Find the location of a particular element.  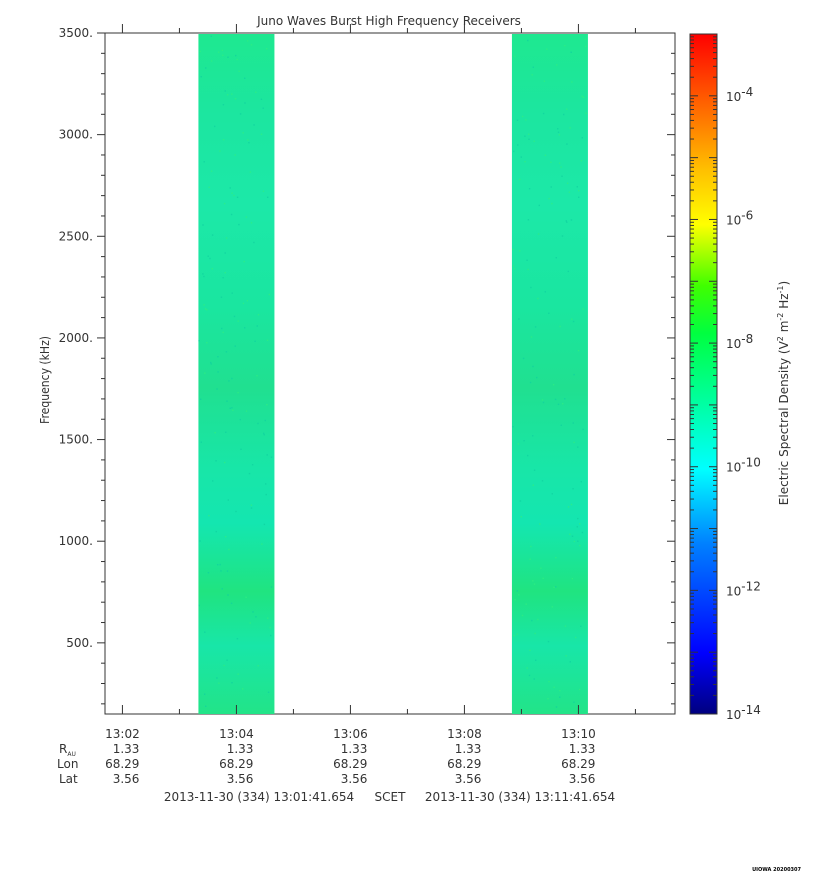

colorbar-label-end: ) is located at coordinates (784, 283).